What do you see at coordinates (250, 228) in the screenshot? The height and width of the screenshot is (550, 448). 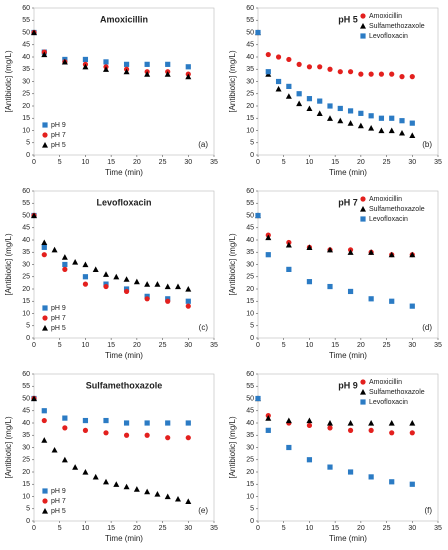 I see `y-tick-label: 45` at bounding box center [250, 228].